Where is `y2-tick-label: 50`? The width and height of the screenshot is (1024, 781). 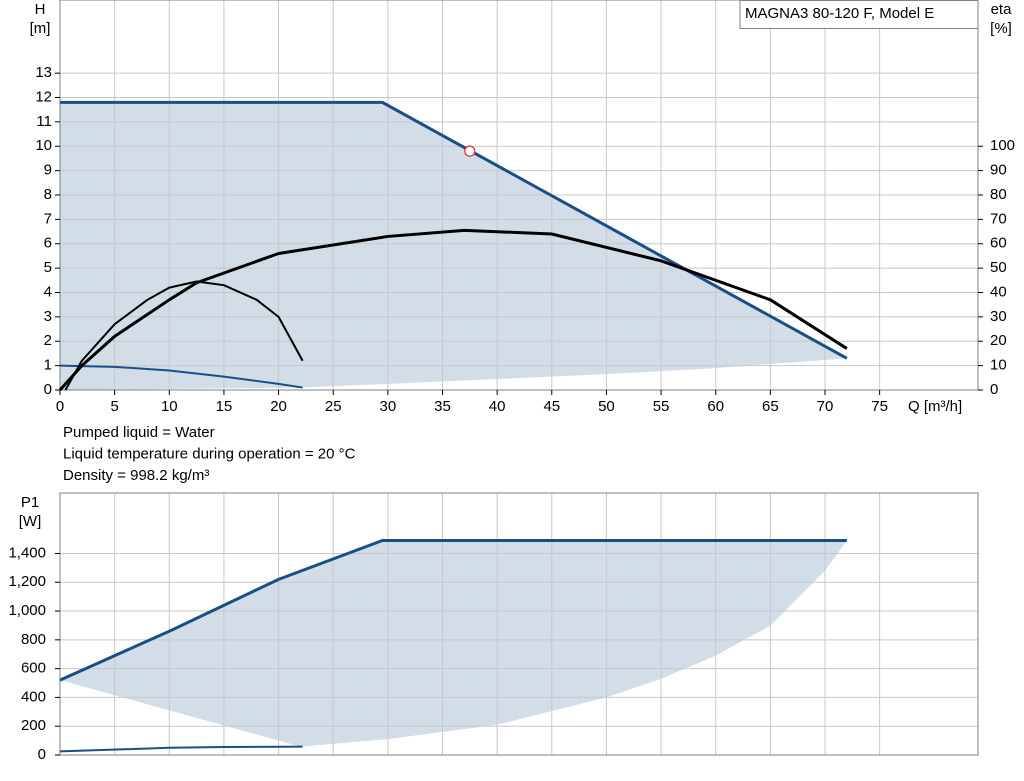
y2-tick-label: 50 is located at coordinates (998, 267).